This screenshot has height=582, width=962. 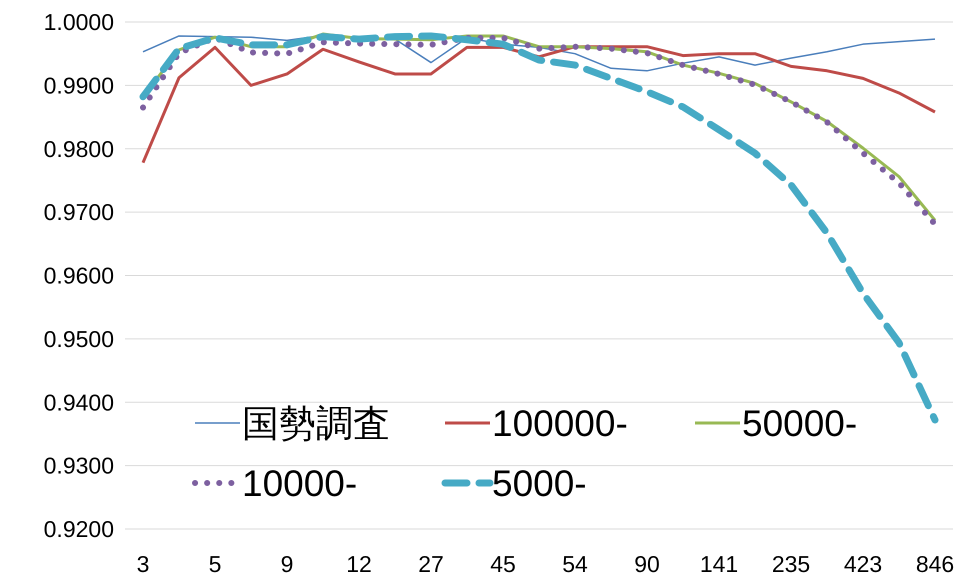 I want to click on x-tick-label: 54, so click(x=575, y=564).